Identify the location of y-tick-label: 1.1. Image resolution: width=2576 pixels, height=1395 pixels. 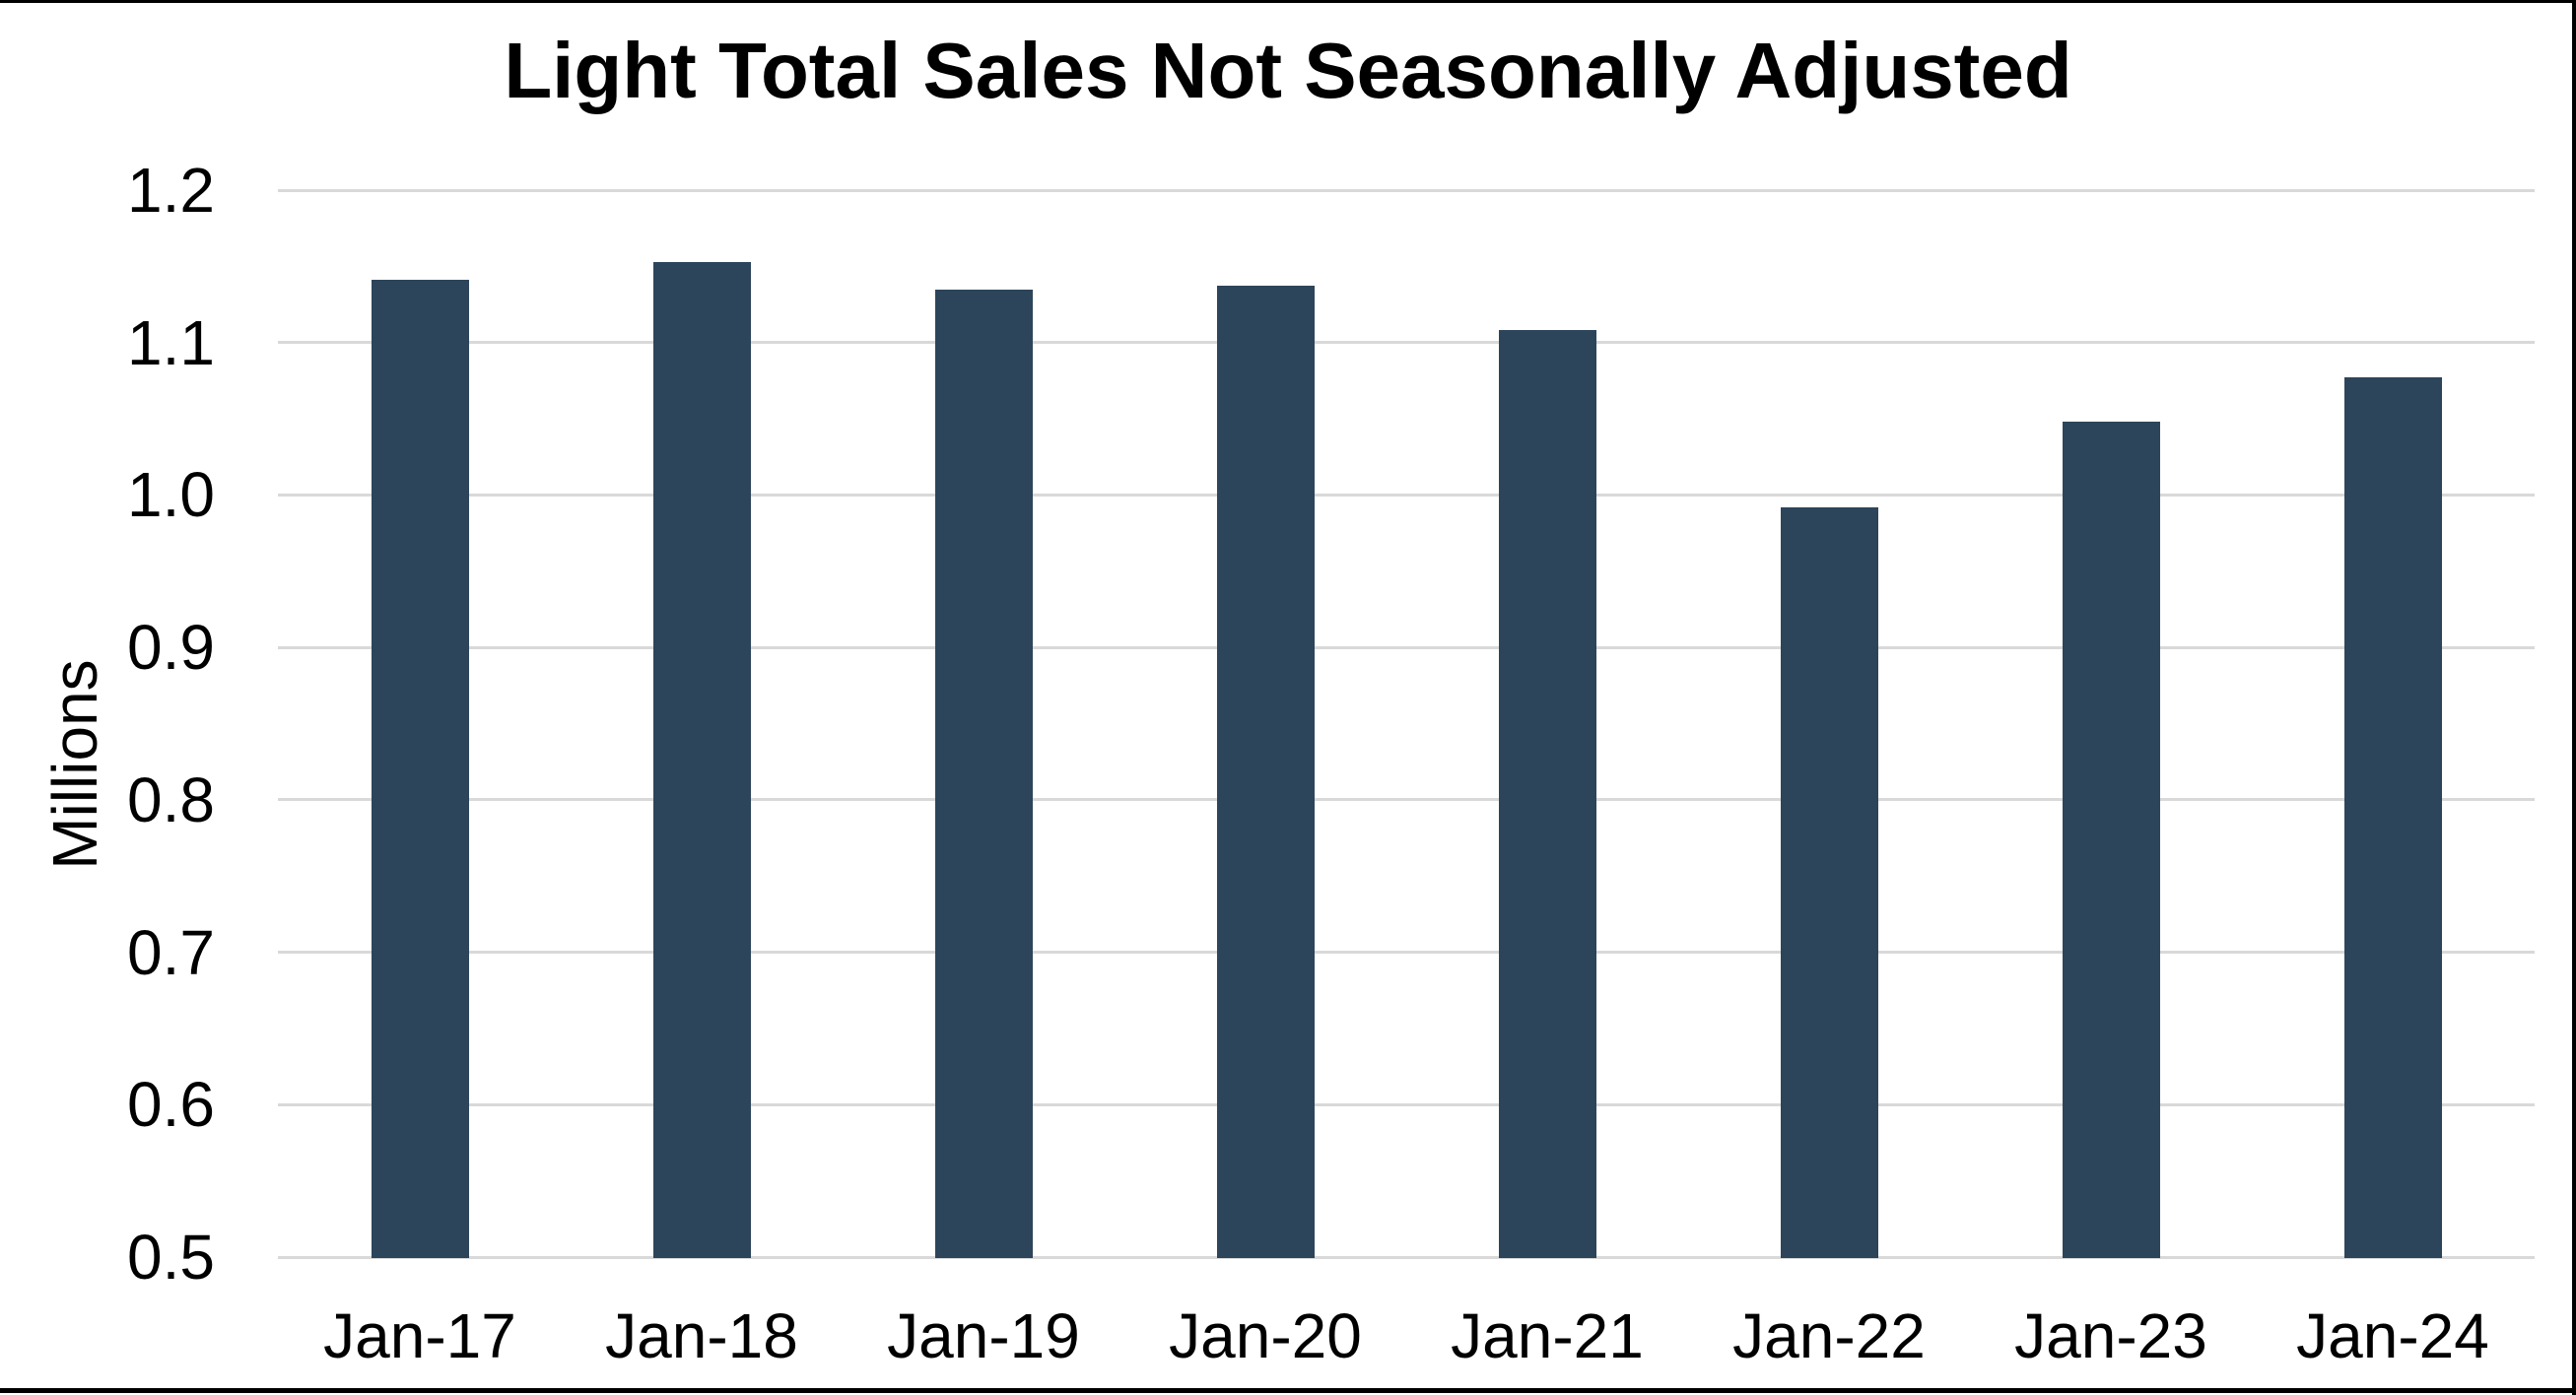
(171, 342).